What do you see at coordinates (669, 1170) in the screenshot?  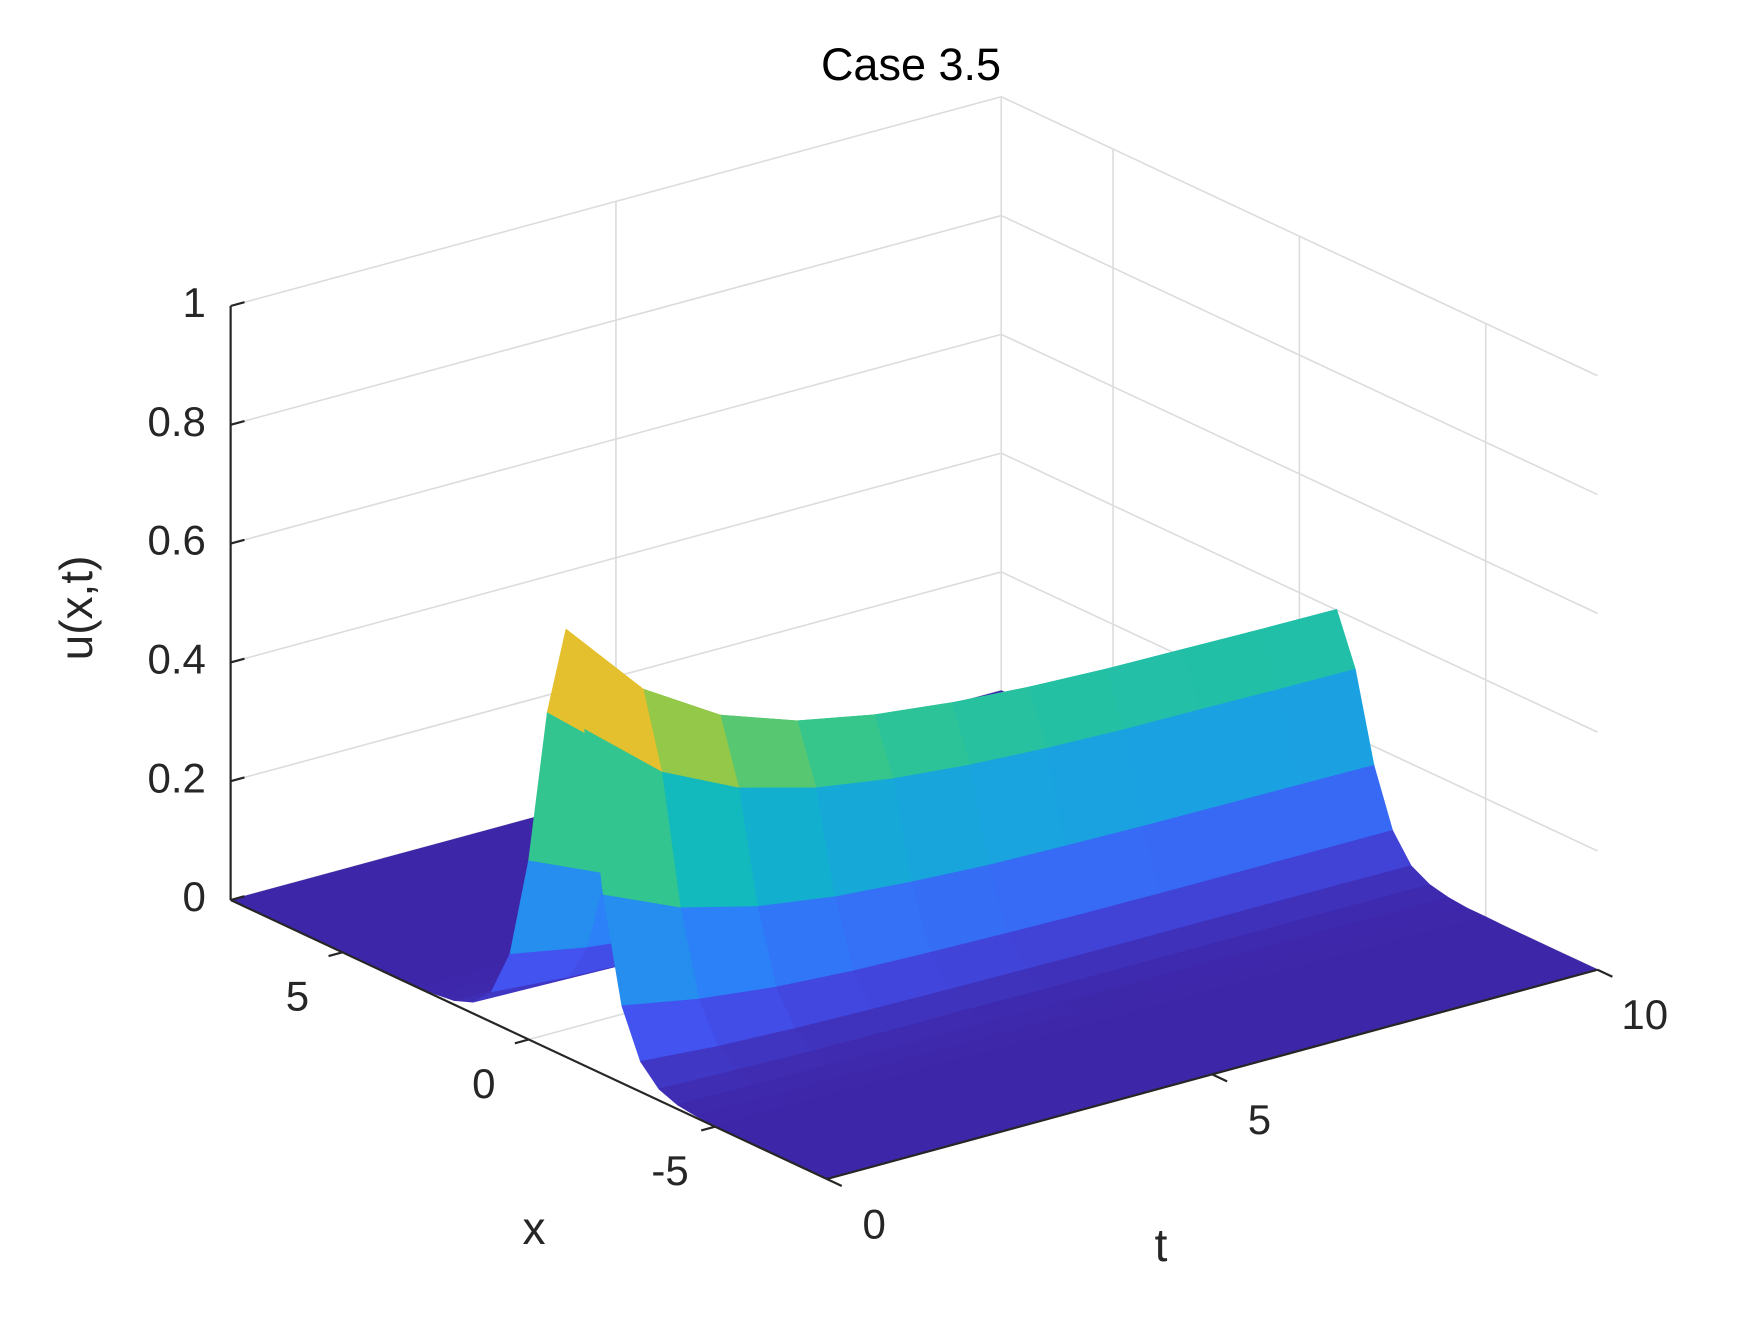 I see `x-tick-label: -5` at bounding box center [669, 1170].